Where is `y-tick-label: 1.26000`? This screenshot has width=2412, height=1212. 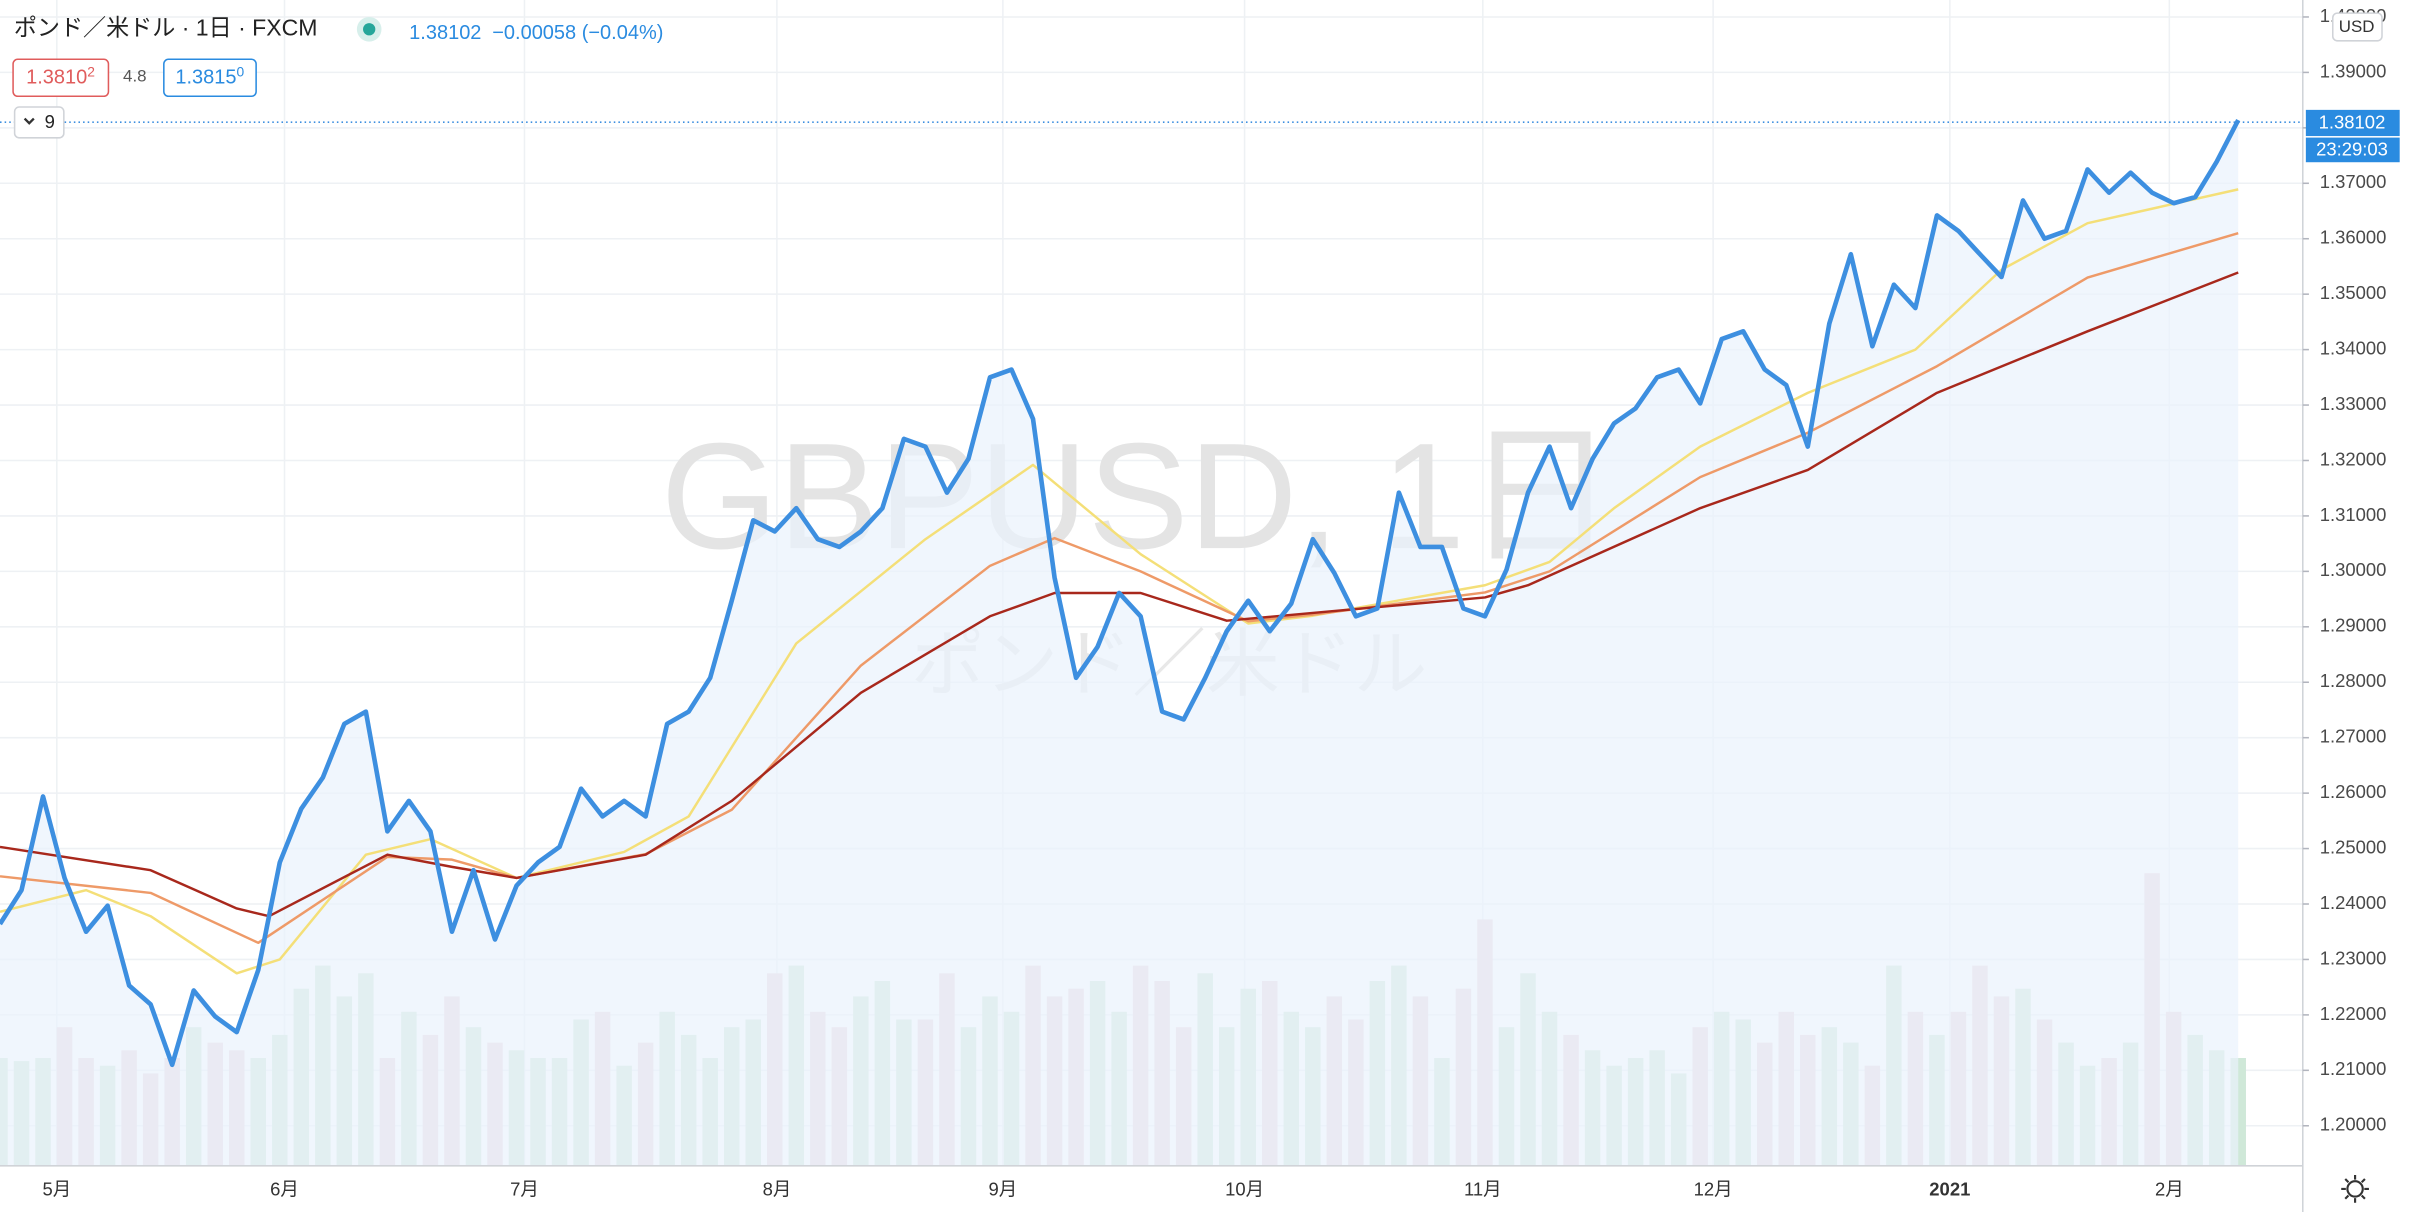
y-tick-label: 1.26000 is located at coordinates (2353, 791).